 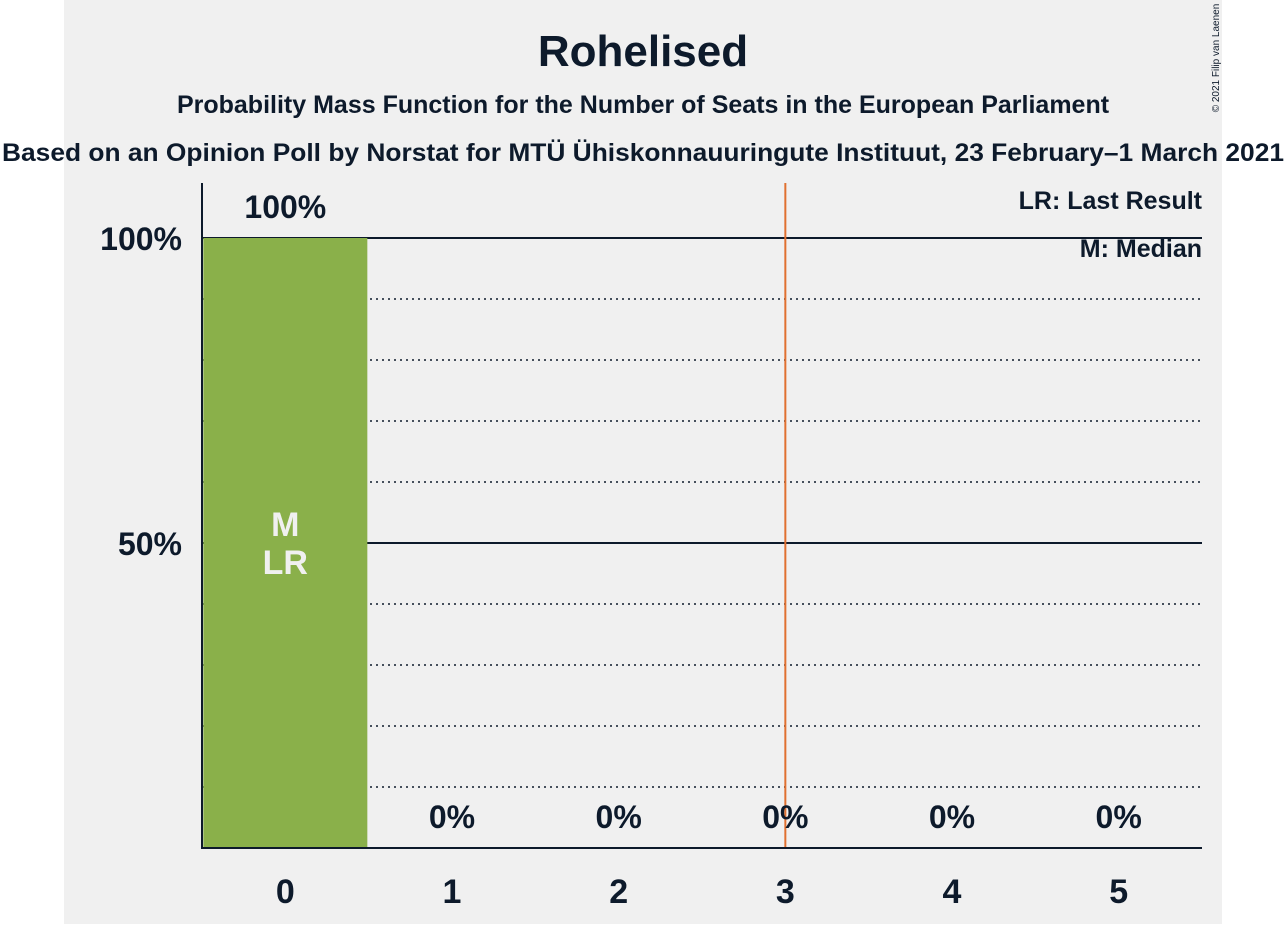 I want to click on x-tick-label: 5, so click(x=1118, y=892).